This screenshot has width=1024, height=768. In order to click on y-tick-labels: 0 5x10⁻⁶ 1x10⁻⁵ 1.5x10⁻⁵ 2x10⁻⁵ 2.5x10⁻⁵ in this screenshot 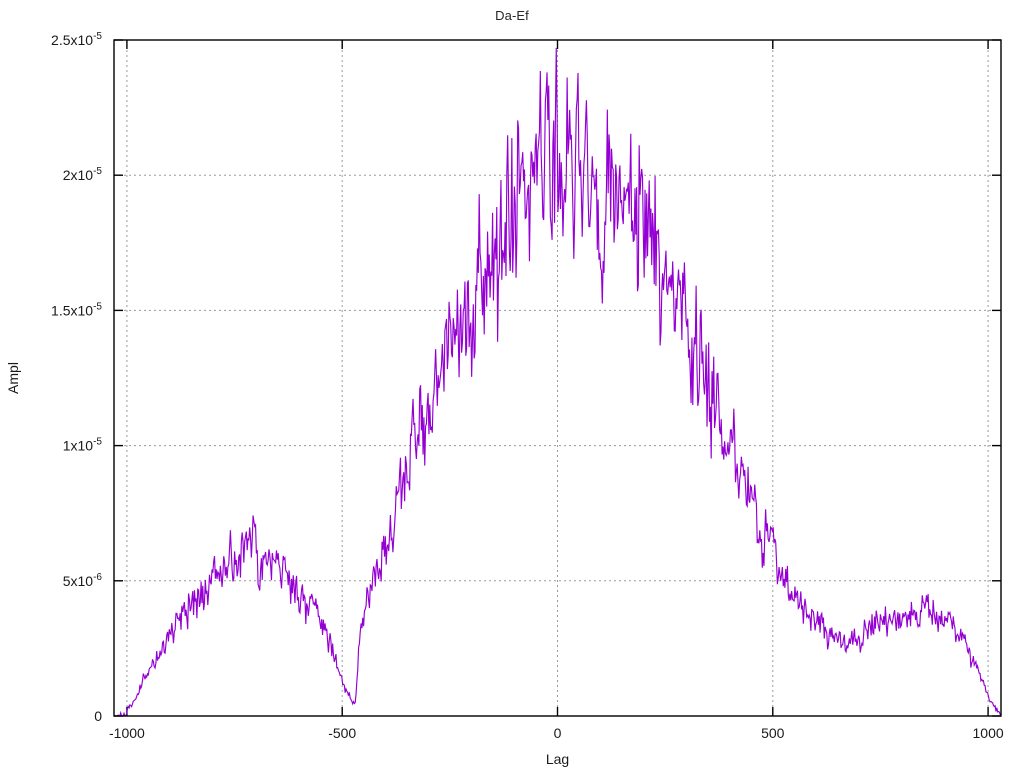, I will do `click(76, 377)`.